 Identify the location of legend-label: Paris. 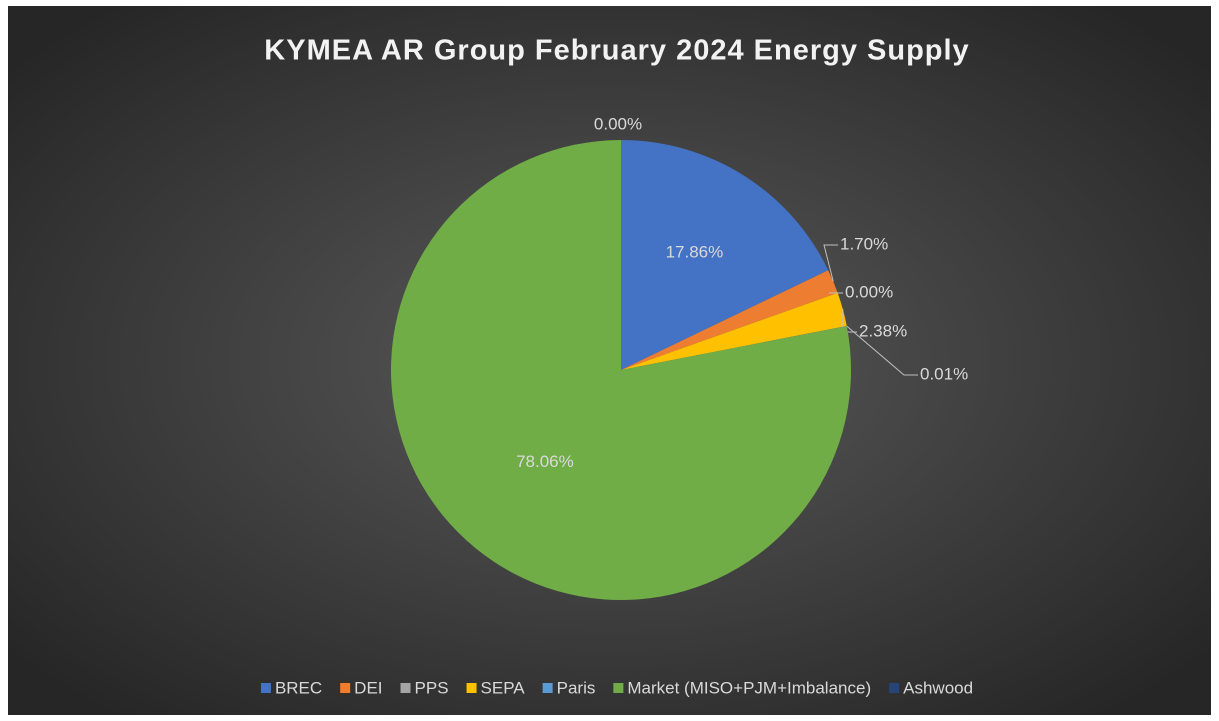
(576, 687).